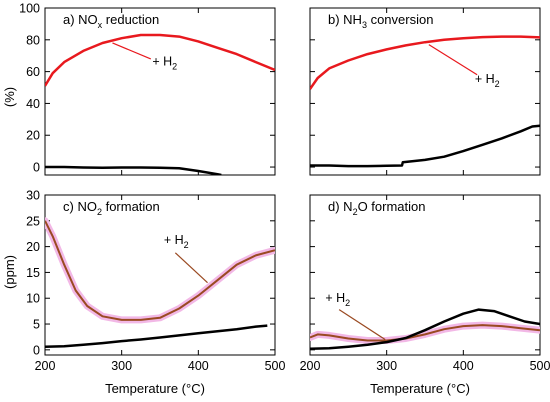 The height and width of the screenshot is (402, 550). I want to click on y-tick-label: 10, so click(33, 299).